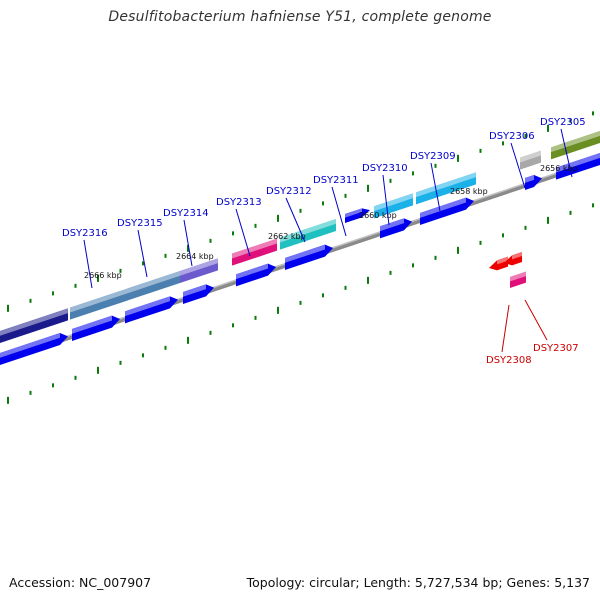  I want to click on leader-DSY2316, so click(88, 264).